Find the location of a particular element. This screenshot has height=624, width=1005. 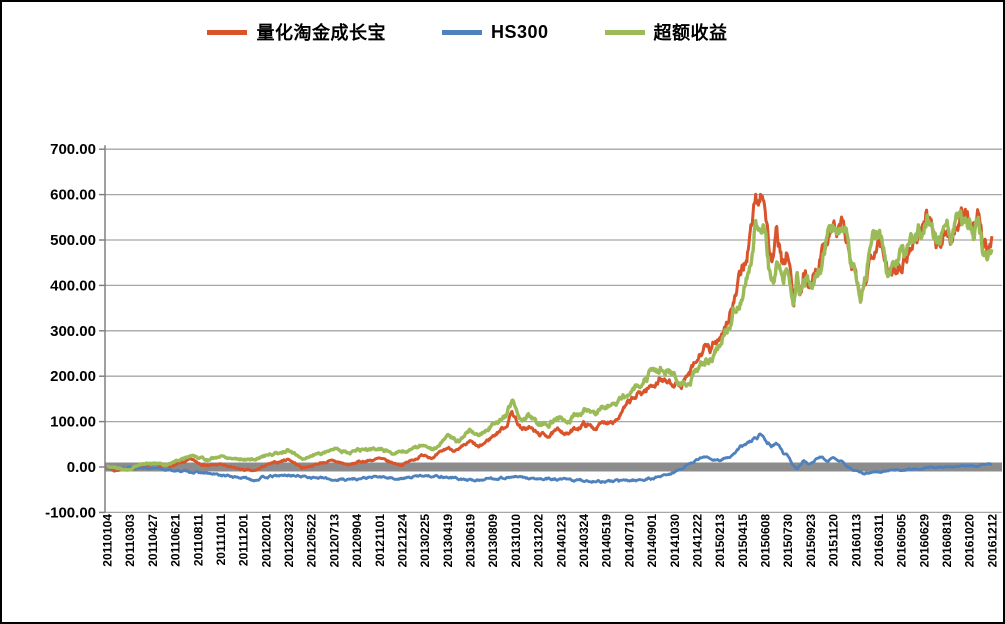

svg-text: 20111011 is located at coordinates (221, 540).